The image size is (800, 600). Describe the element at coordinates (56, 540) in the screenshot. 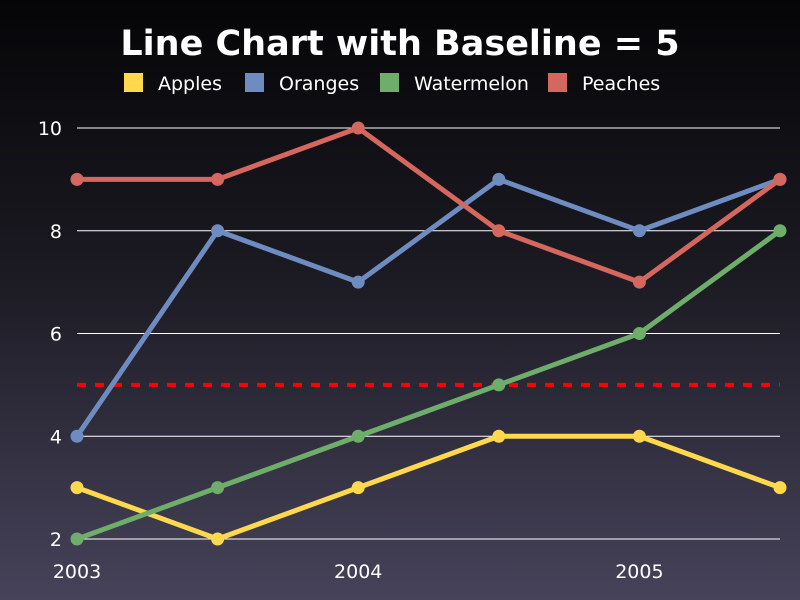

I see `y-tick-label: 2` at that location.